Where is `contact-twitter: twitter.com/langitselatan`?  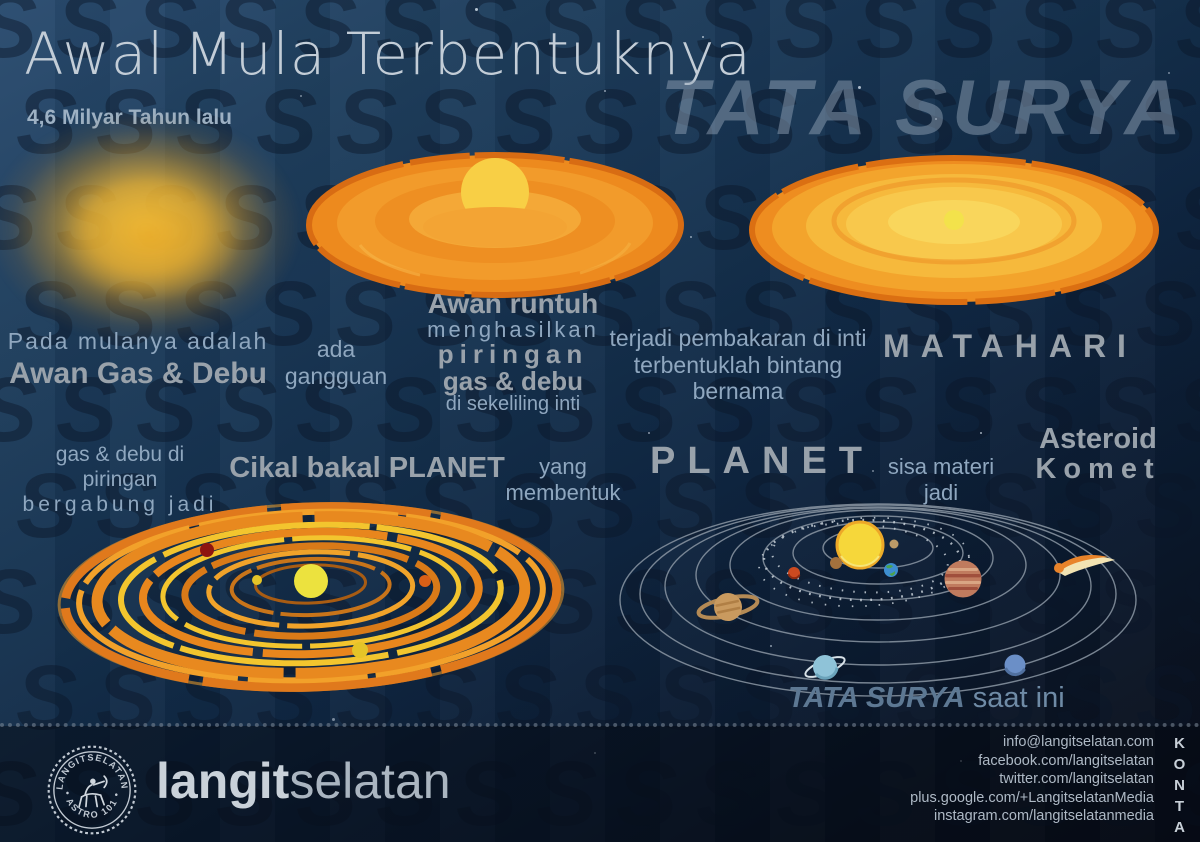
contact-twitter: twitter.com/langitselatan is located at coordinates (1076, 779).